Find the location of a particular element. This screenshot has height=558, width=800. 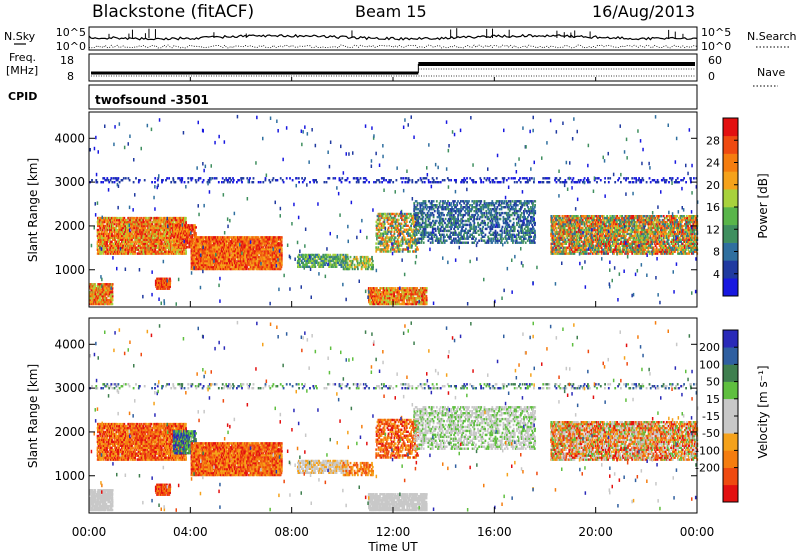

nave-label: Nave is located at coordinates (771, 72).